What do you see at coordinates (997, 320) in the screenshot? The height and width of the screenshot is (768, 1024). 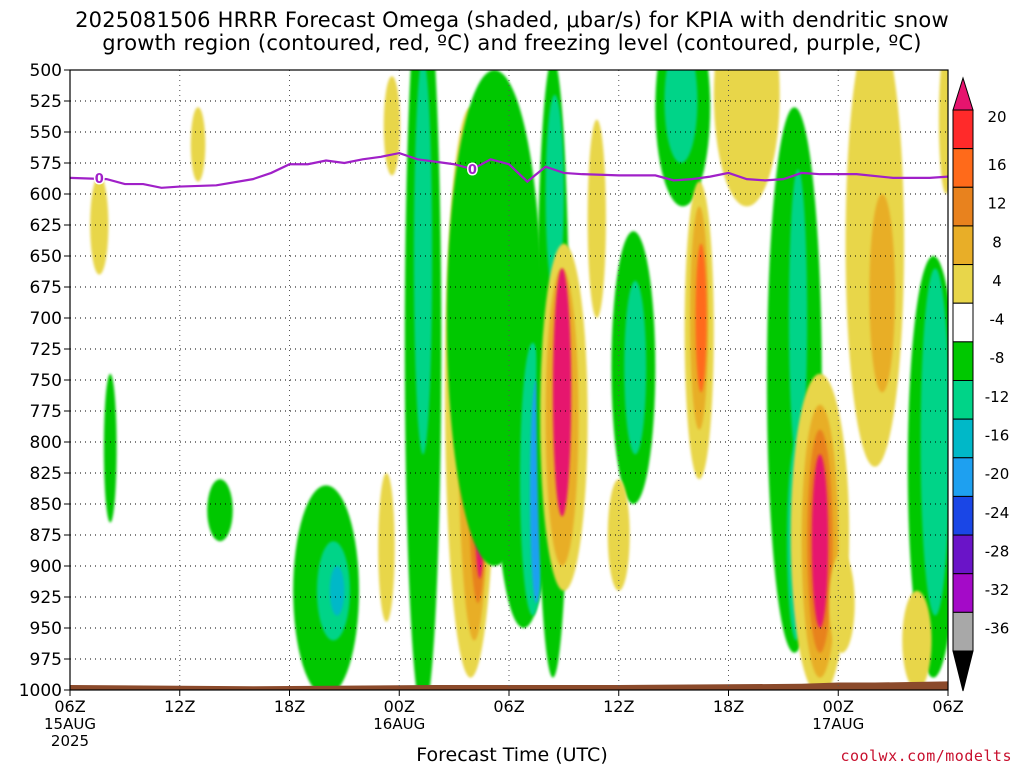 I see `colorbar-label: -4` at bounding box center [997, 320].